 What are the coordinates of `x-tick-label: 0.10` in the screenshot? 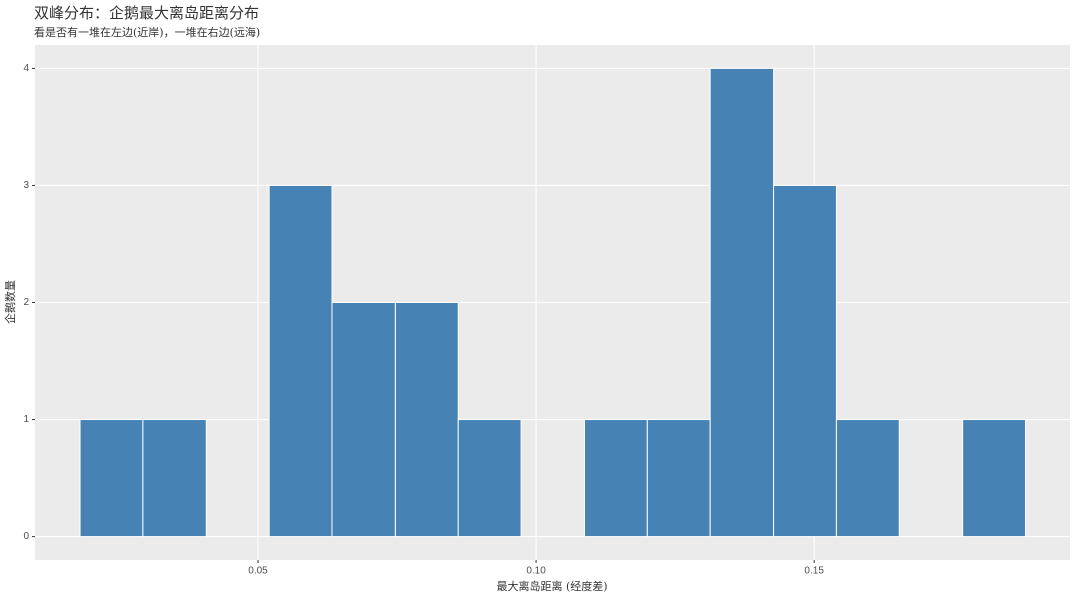 It's located at (536, 571).